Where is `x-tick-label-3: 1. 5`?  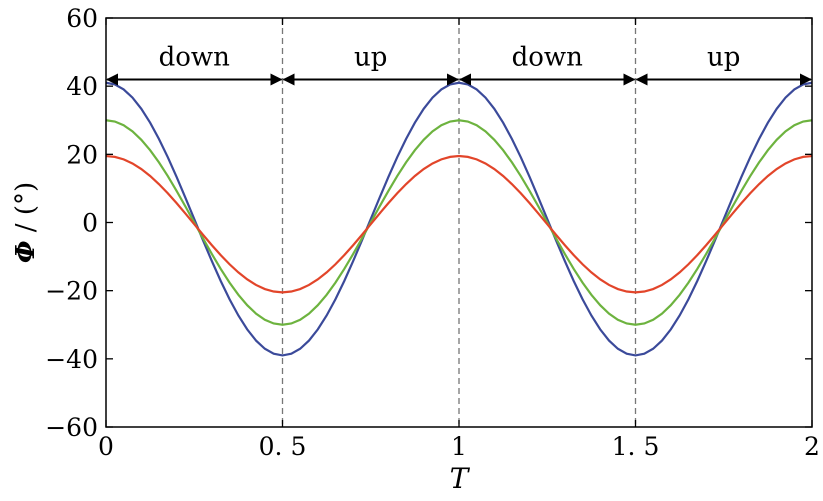
x-tick-label-3: 1. 5 is located at coordinates (636, 446).